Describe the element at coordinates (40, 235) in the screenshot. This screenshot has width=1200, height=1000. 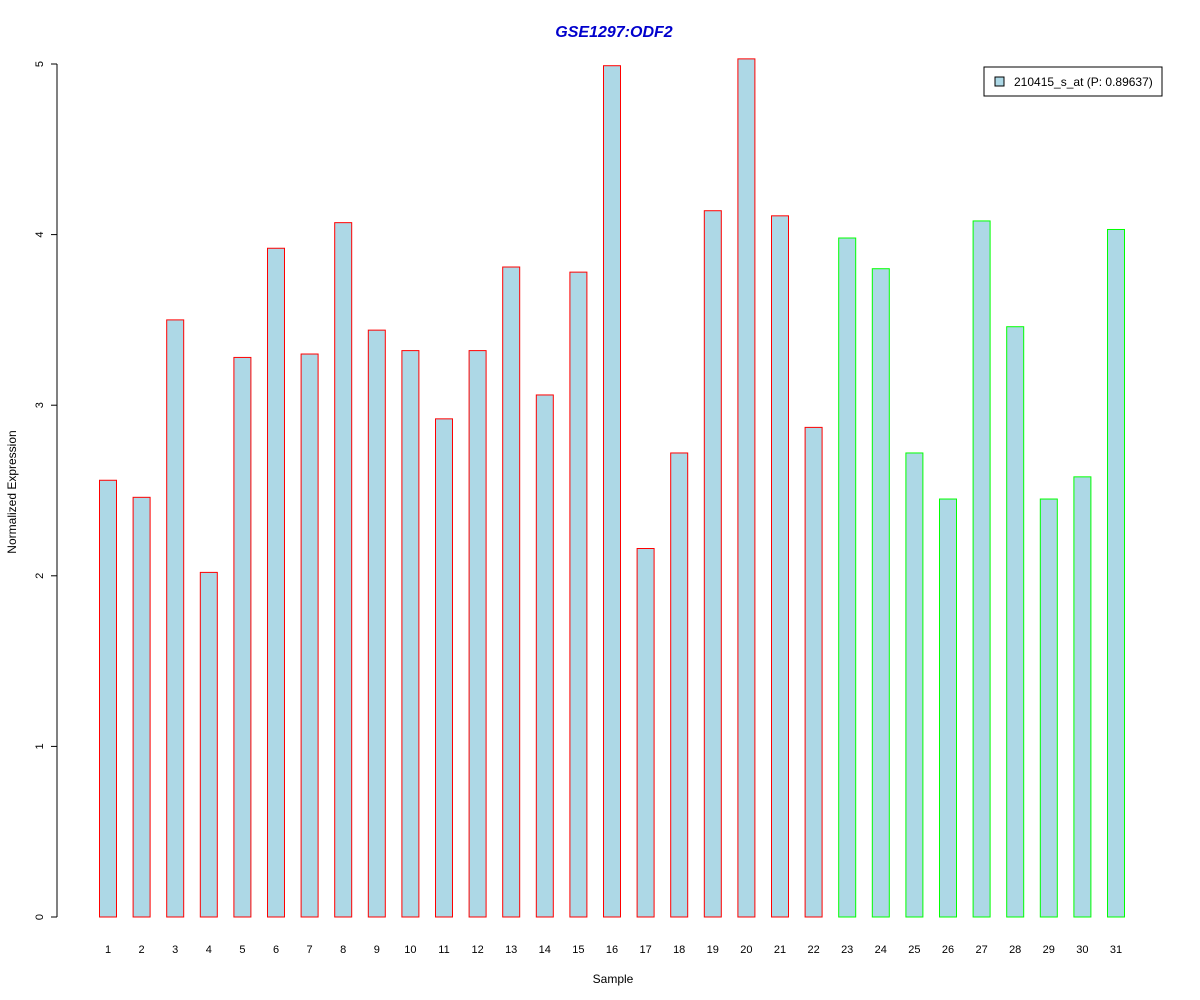
I see `y-tick-label: 4` at that location.